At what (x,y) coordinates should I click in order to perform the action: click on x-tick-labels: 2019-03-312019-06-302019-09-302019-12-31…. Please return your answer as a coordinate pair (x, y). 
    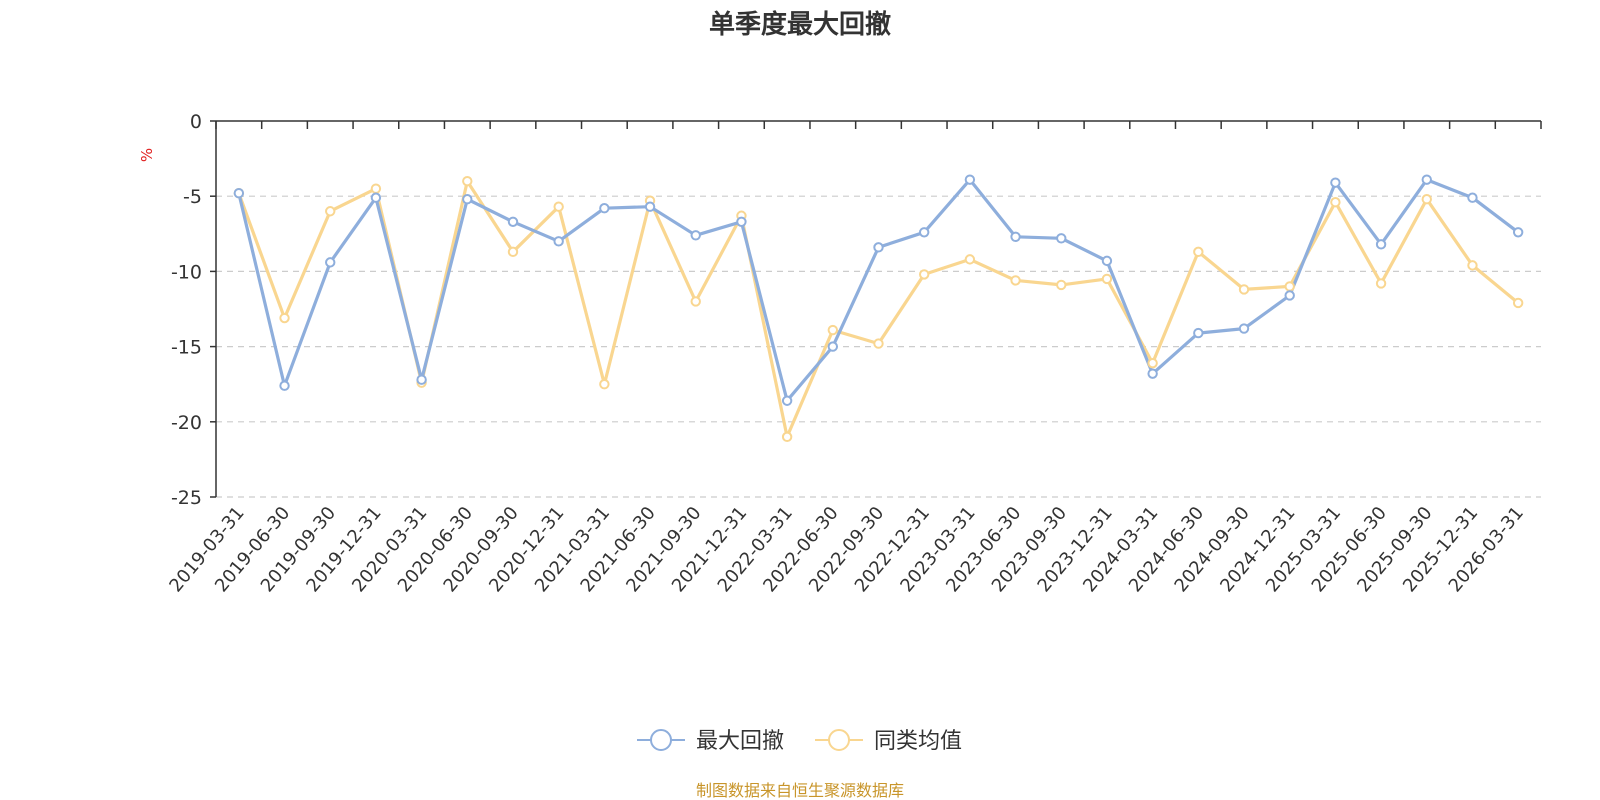
    Looking at the image, I should click on (846, 550).